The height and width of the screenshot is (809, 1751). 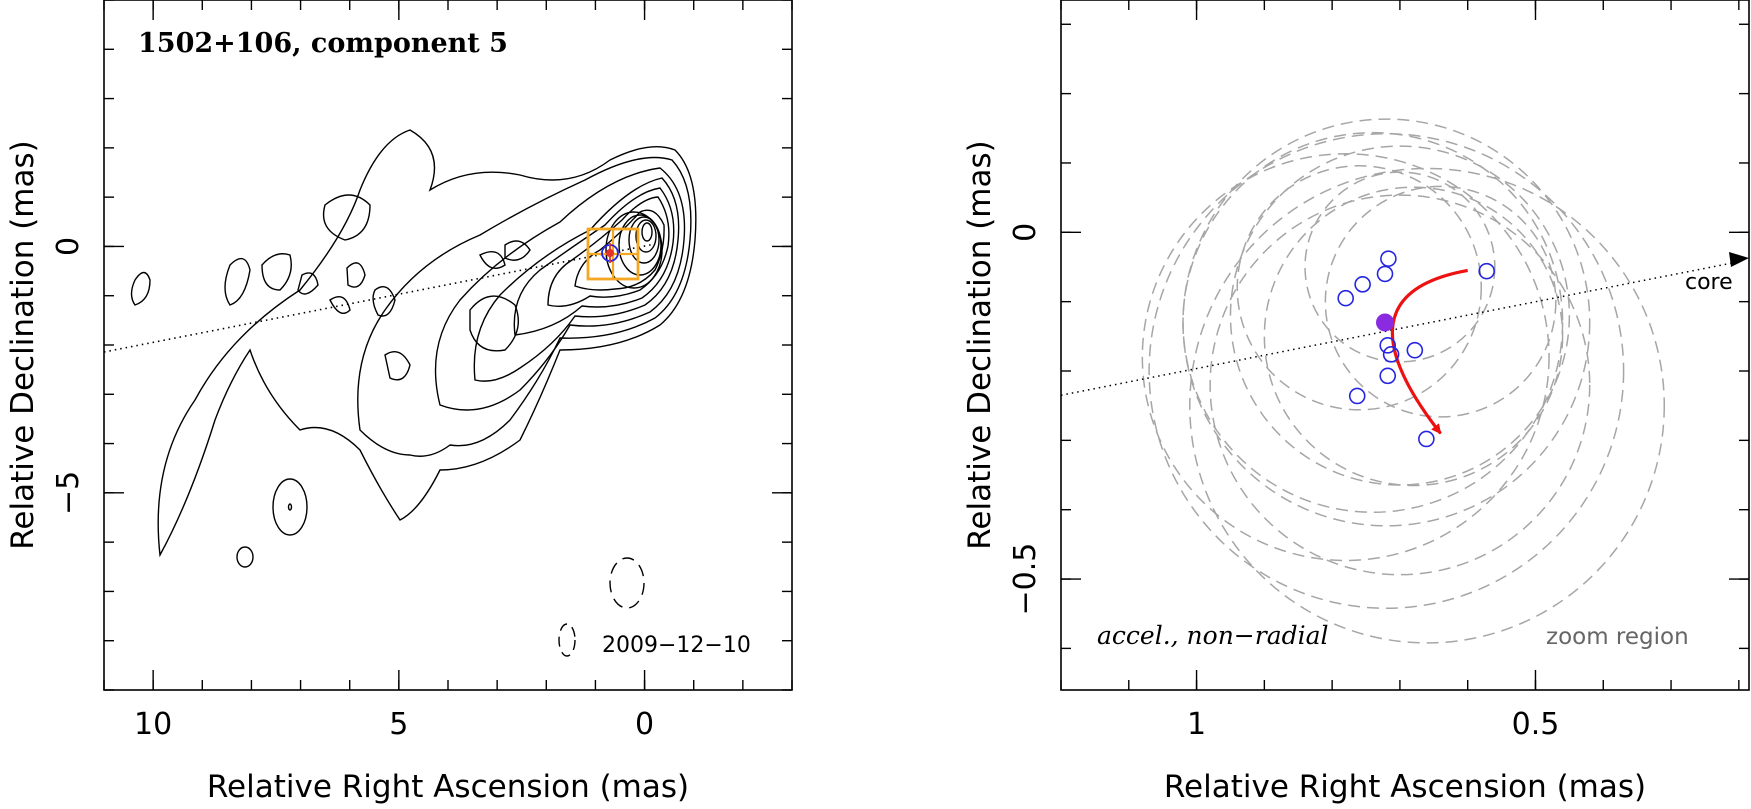 What do you see at coordinates (1739, 259) in the screenshot?
I see `core-arrow-icon` at bounding box center [1739, 259].